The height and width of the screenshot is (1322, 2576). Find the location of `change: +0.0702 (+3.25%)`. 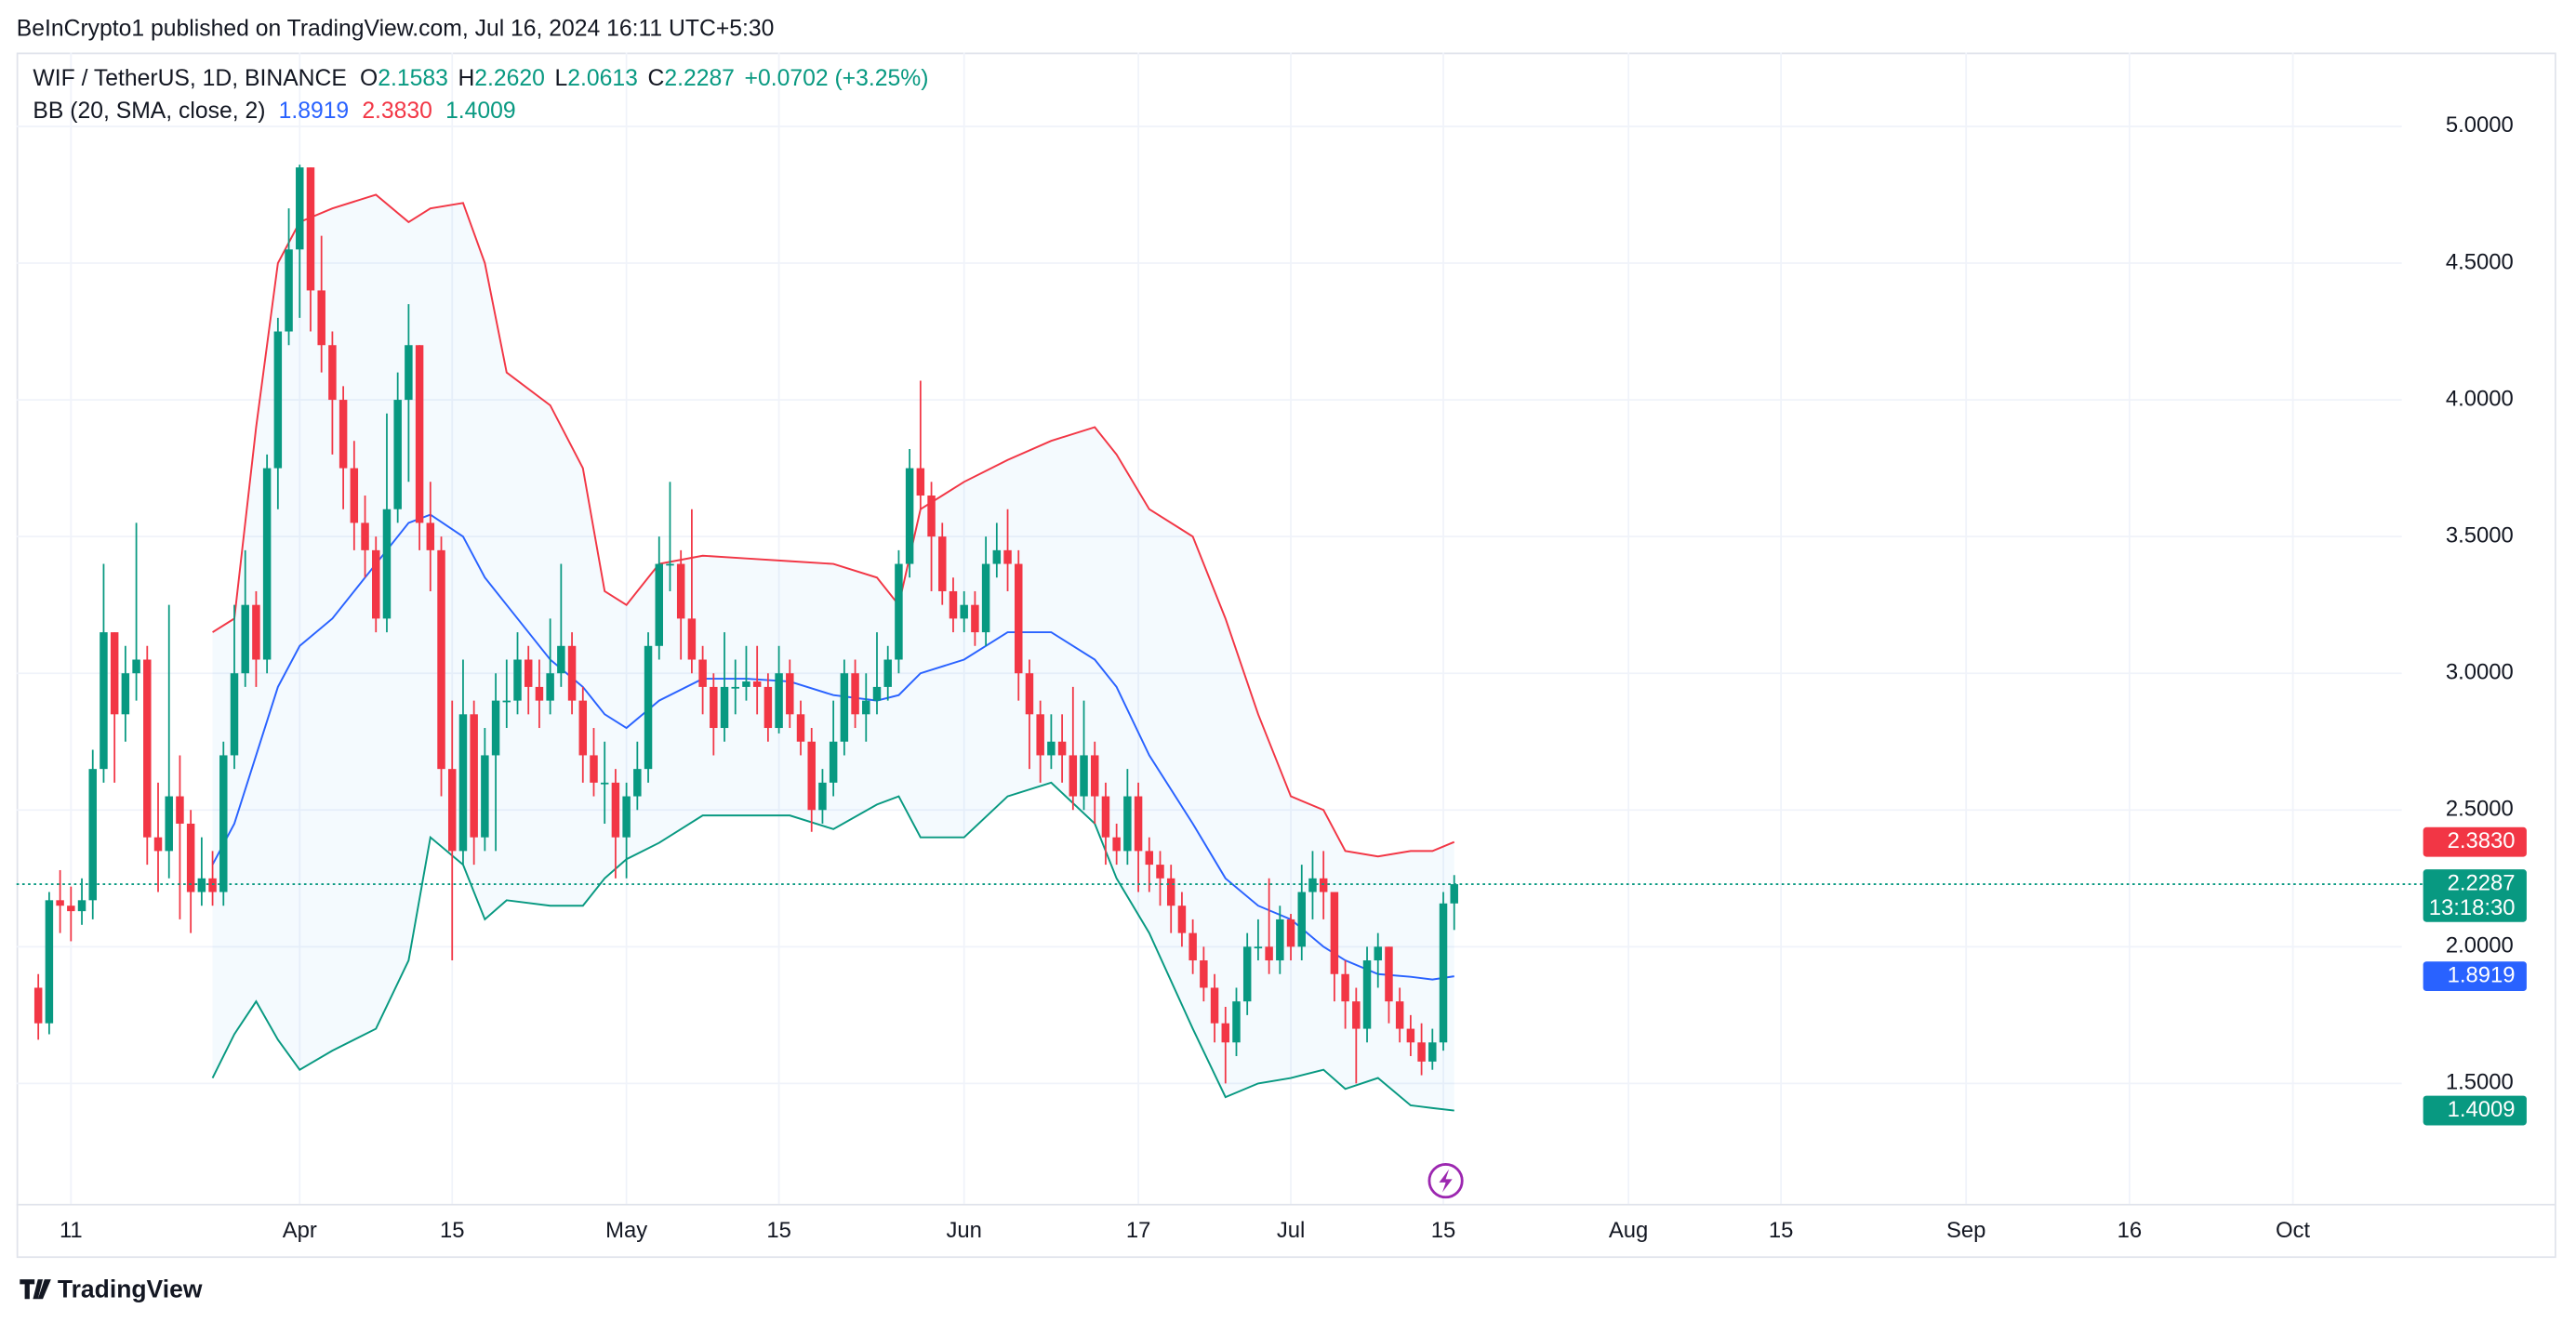

change: +0.0702 (+3.25%) is located at coordinates (837, 77).